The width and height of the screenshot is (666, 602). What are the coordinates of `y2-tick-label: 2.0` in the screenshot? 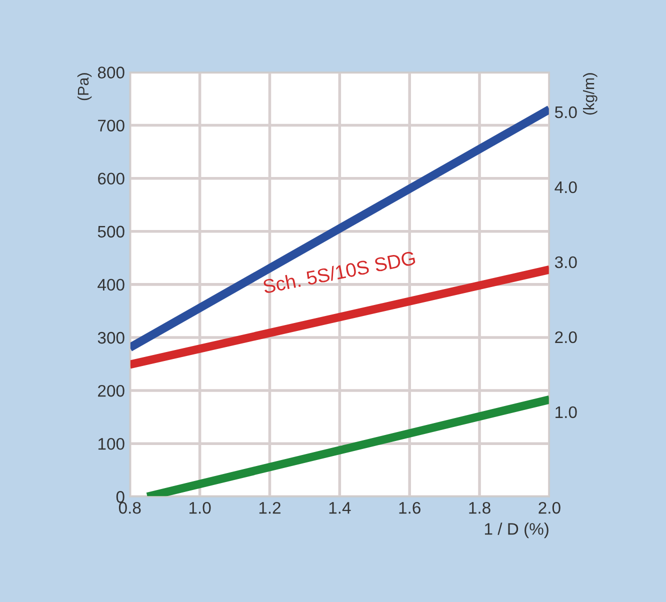 It's located at (566, 337).